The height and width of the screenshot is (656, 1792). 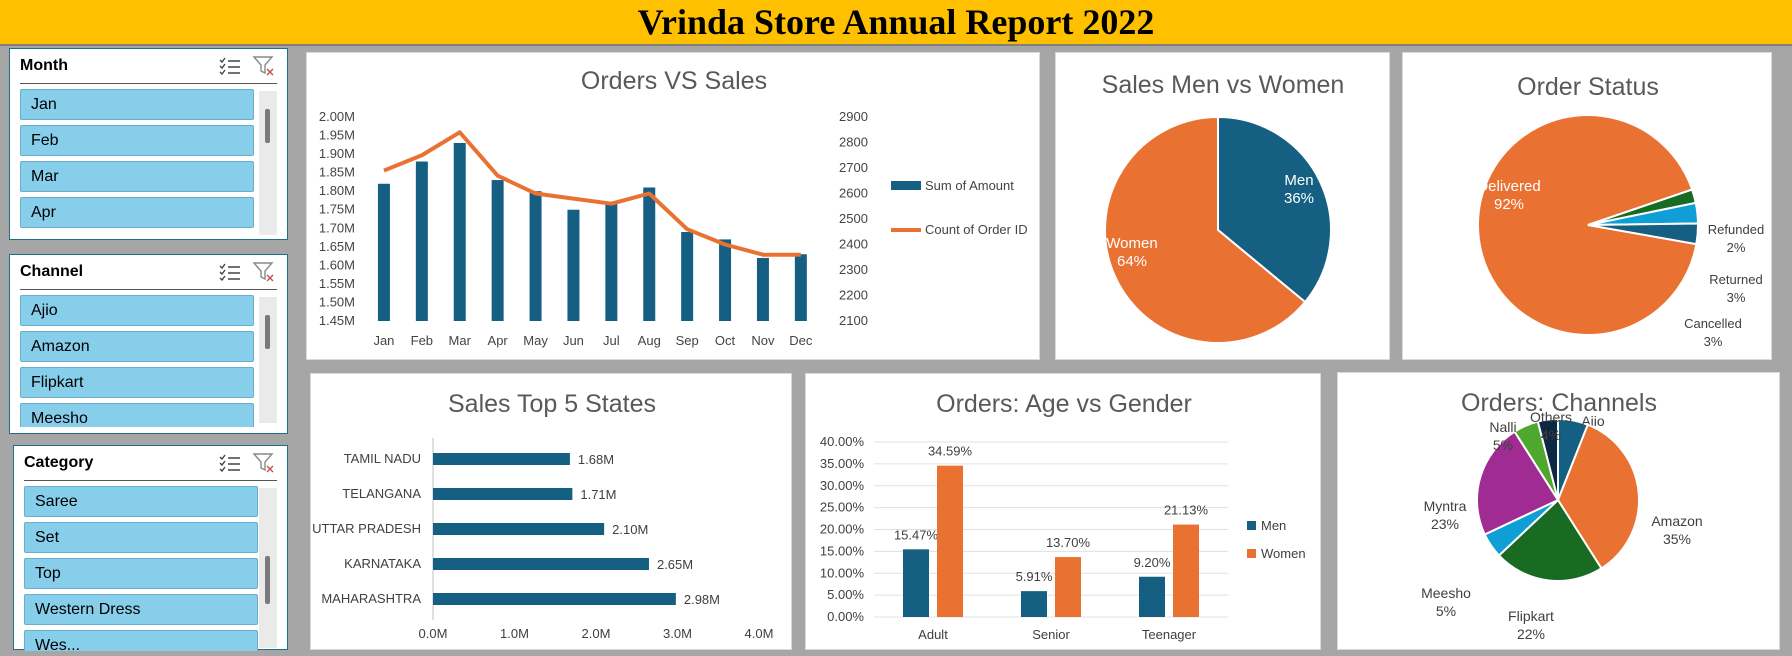 I want to click on slicer-title: Category, so click(x=59, y=462).